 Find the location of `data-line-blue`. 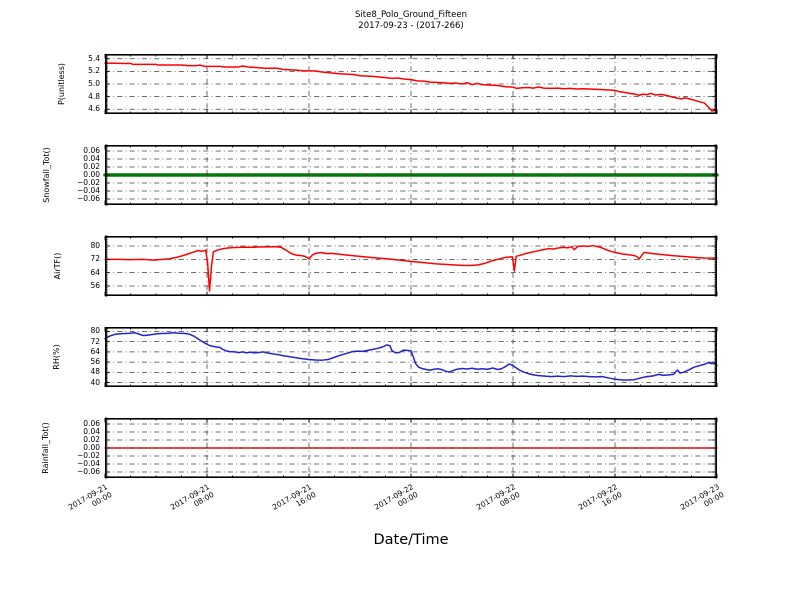

data-line-blue is located at coordinates (411, 356).